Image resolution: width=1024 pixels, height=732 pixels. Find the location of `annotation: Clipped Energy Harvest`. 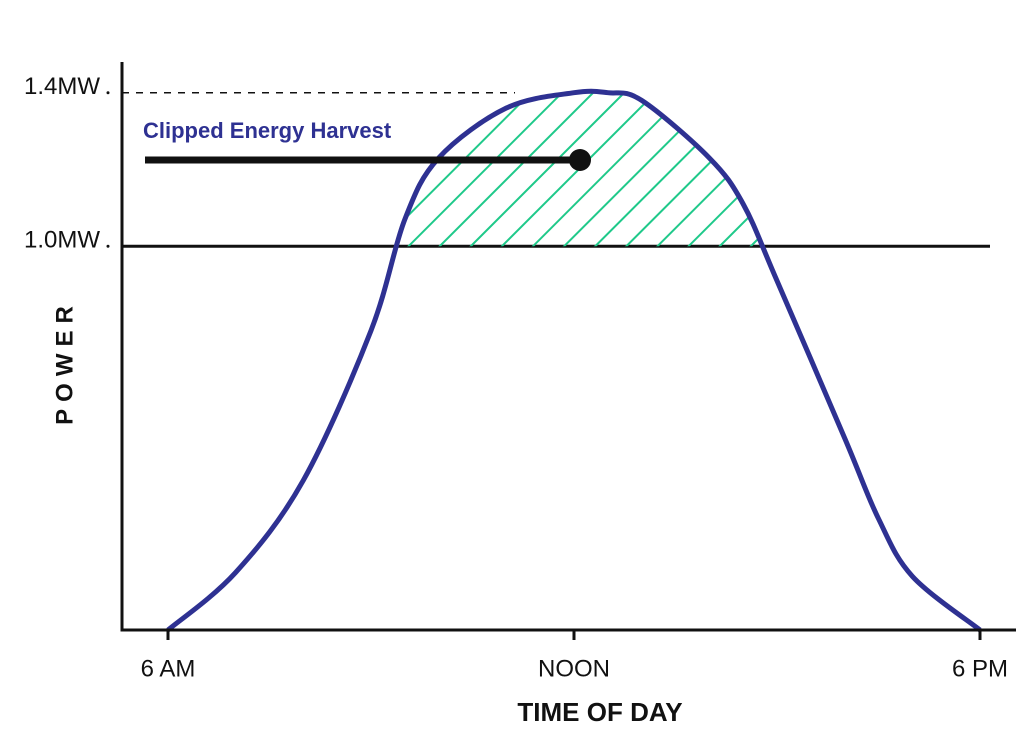

annotation: Clipped Energy Harvest is located at coordinates (267, 130).